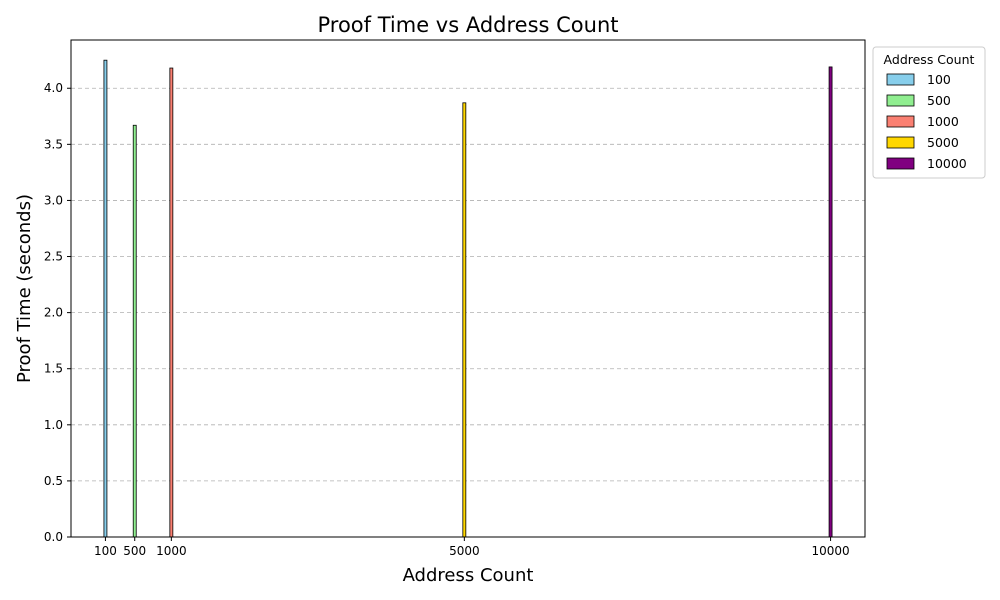 This screenshot has width=1000, height=600. I want to click on y-tick-label: 3.5, so click(53, 144).